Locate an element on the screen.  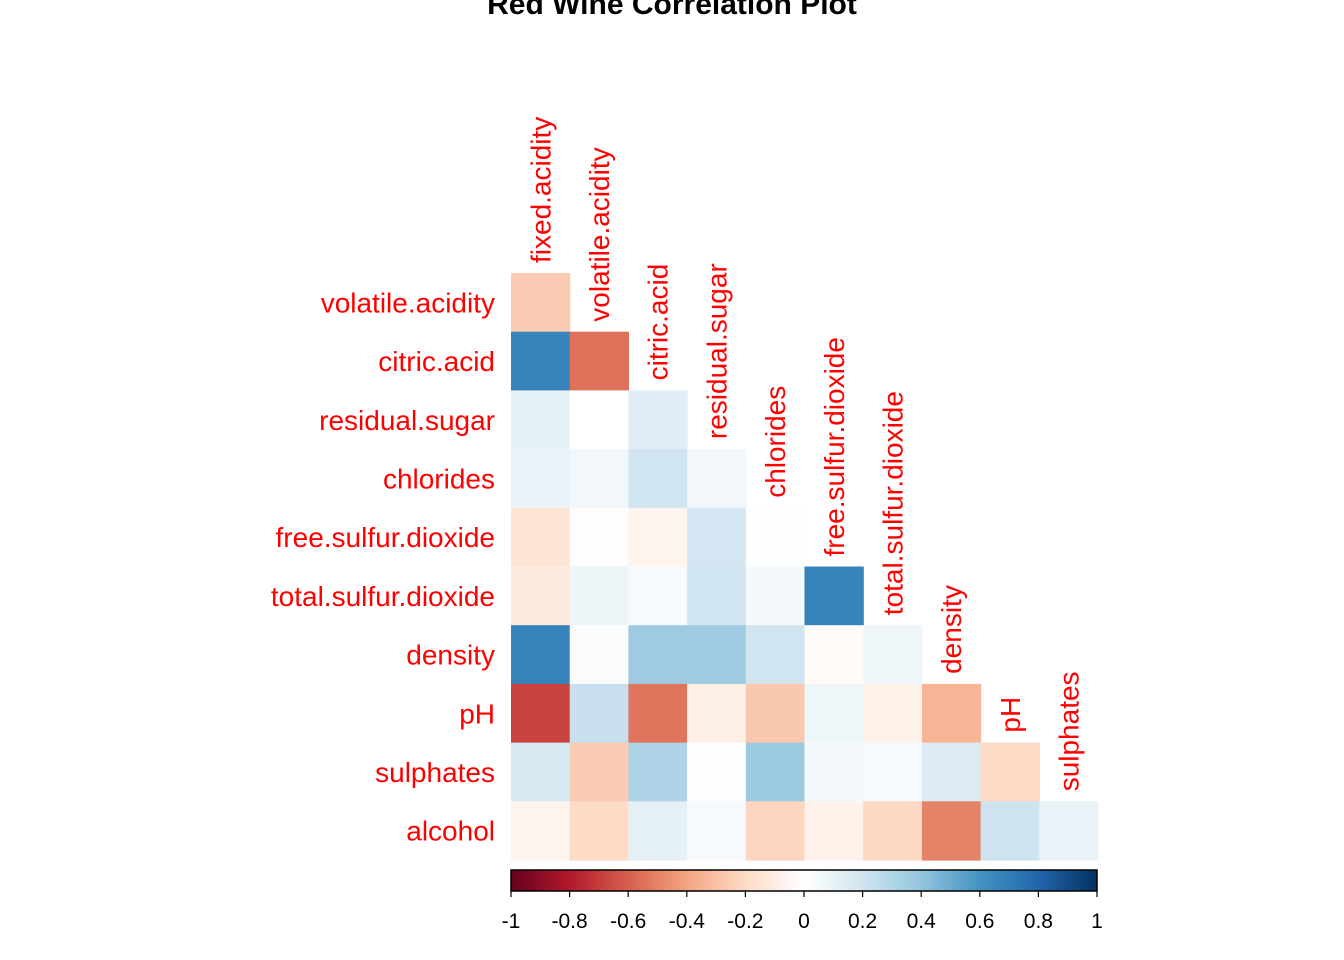
cell-total.sulfur.dioxide-residual.sugar is located at coordinates (717, 596).